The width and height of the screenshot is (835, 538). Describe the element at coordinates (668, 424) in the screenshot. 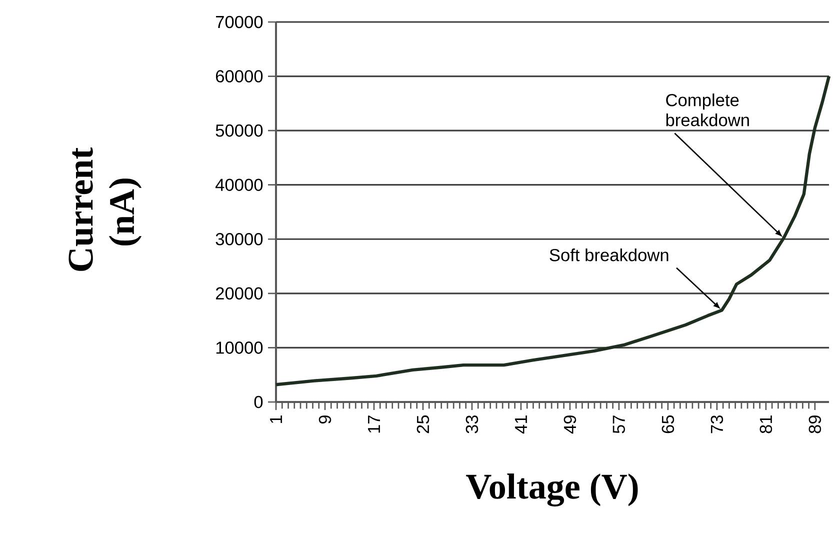

I see `x-tick-label: 65` at that location.